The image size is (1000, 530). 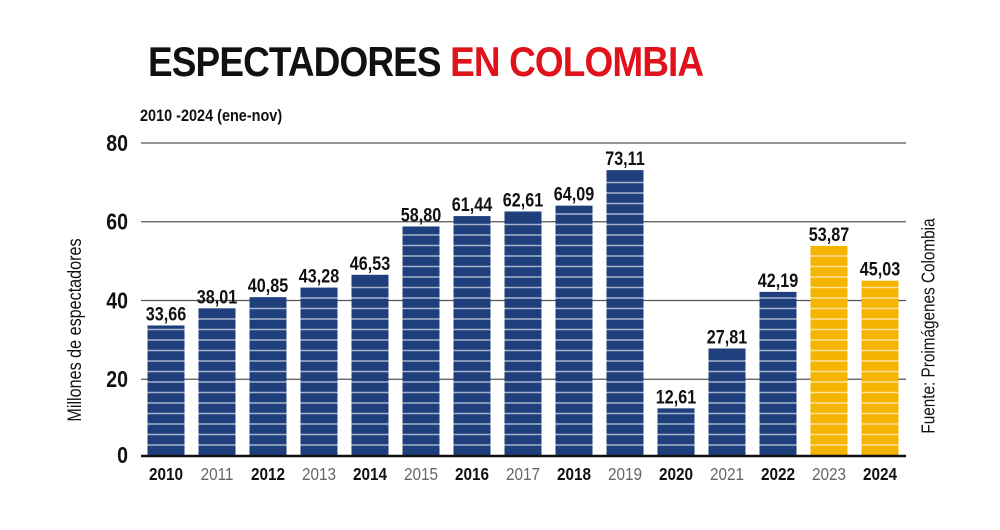 I want to click on x-tick-label: 2023, so click(x=829, y=474).